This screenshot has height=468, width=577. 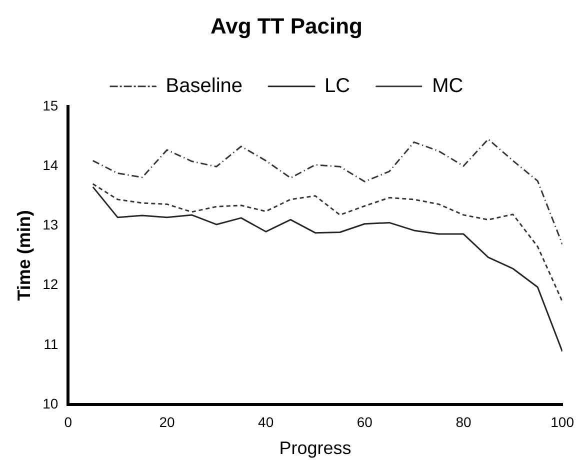 I want to click on x-tick-label: 40, so click(x=266, y=422).